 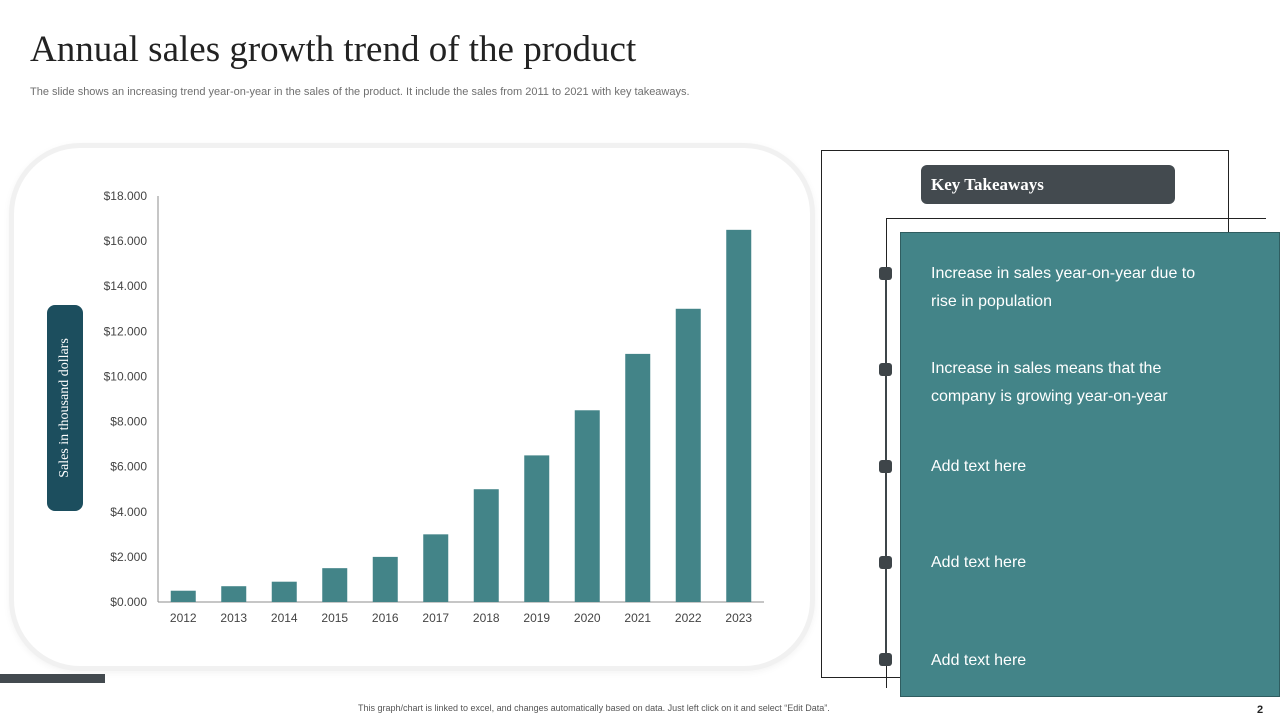 What do you see at coordinates (436, 568) in the screenshot?
I see `bar-2017` at bounding box center [436, 568].